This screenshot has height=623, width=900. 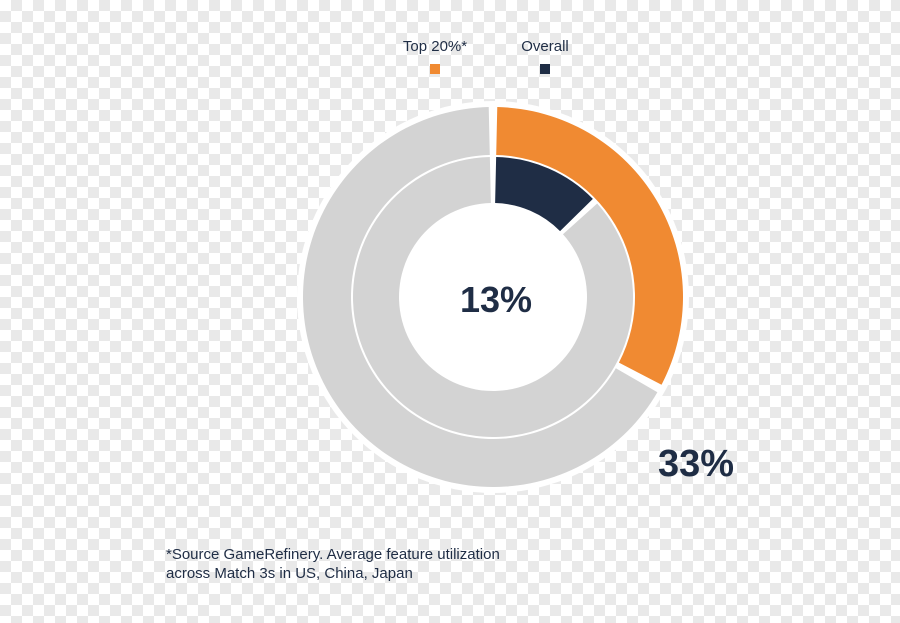 I want to click on legend-label-overall: Overall, so click(x=545, y=46).